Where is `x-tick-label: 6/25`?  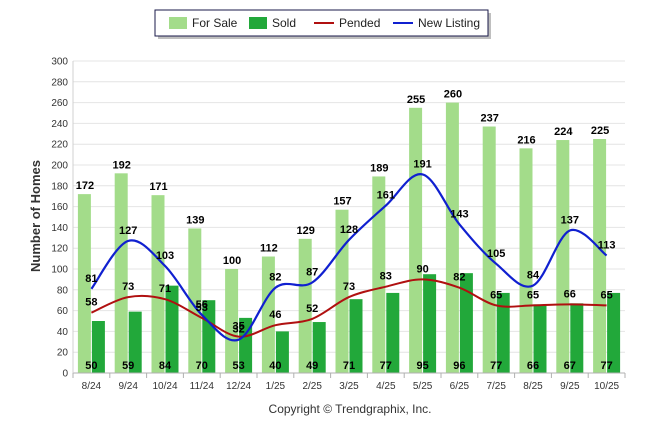
x-tick-label: 6/25 is located at coordinates (460, 386).